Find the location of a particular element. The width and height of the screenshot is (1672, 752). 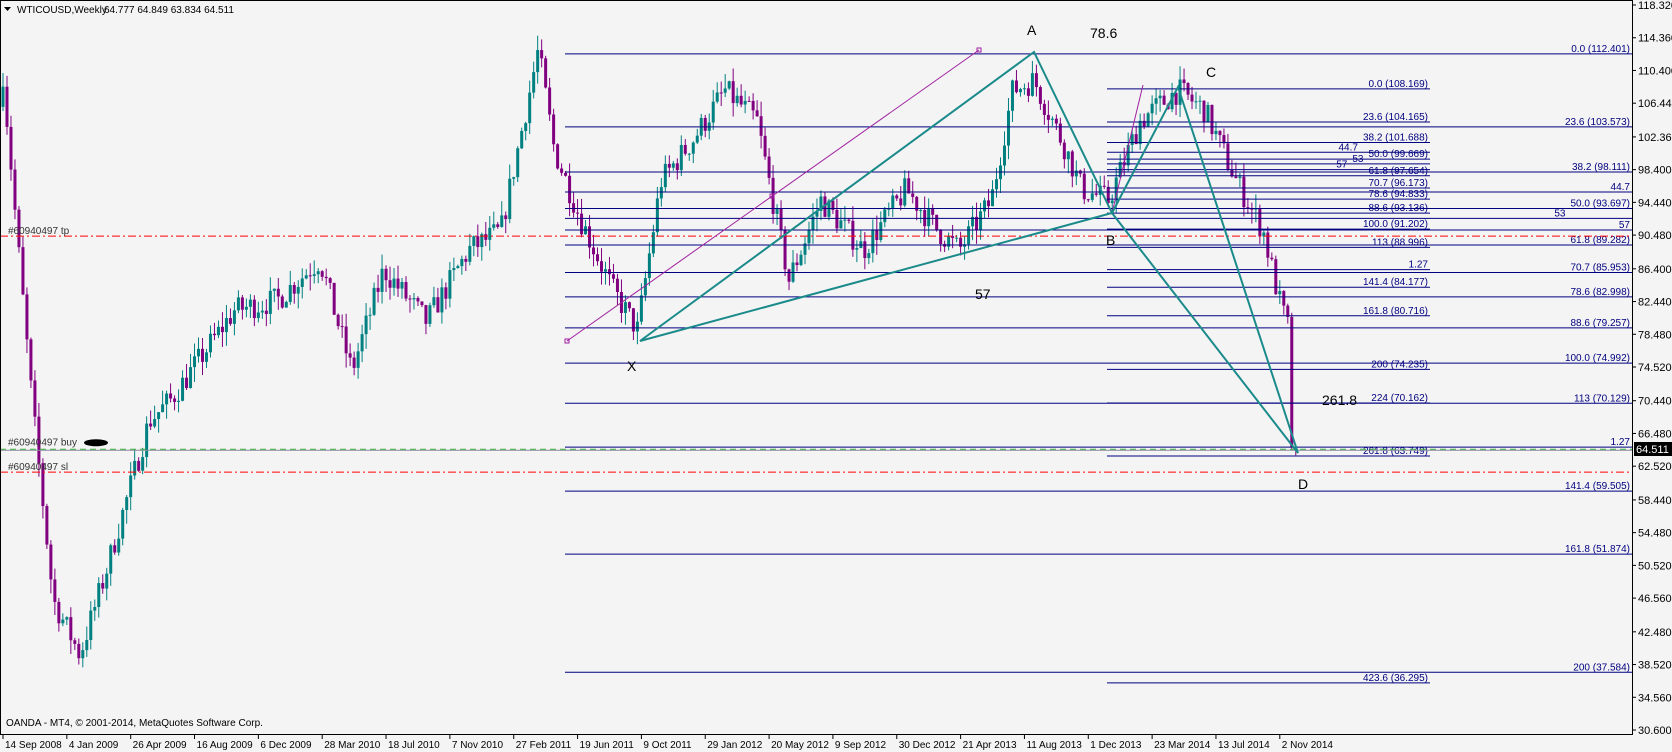

fib-level: 0.0 (108.169) is located at coordinates (1268, 84).